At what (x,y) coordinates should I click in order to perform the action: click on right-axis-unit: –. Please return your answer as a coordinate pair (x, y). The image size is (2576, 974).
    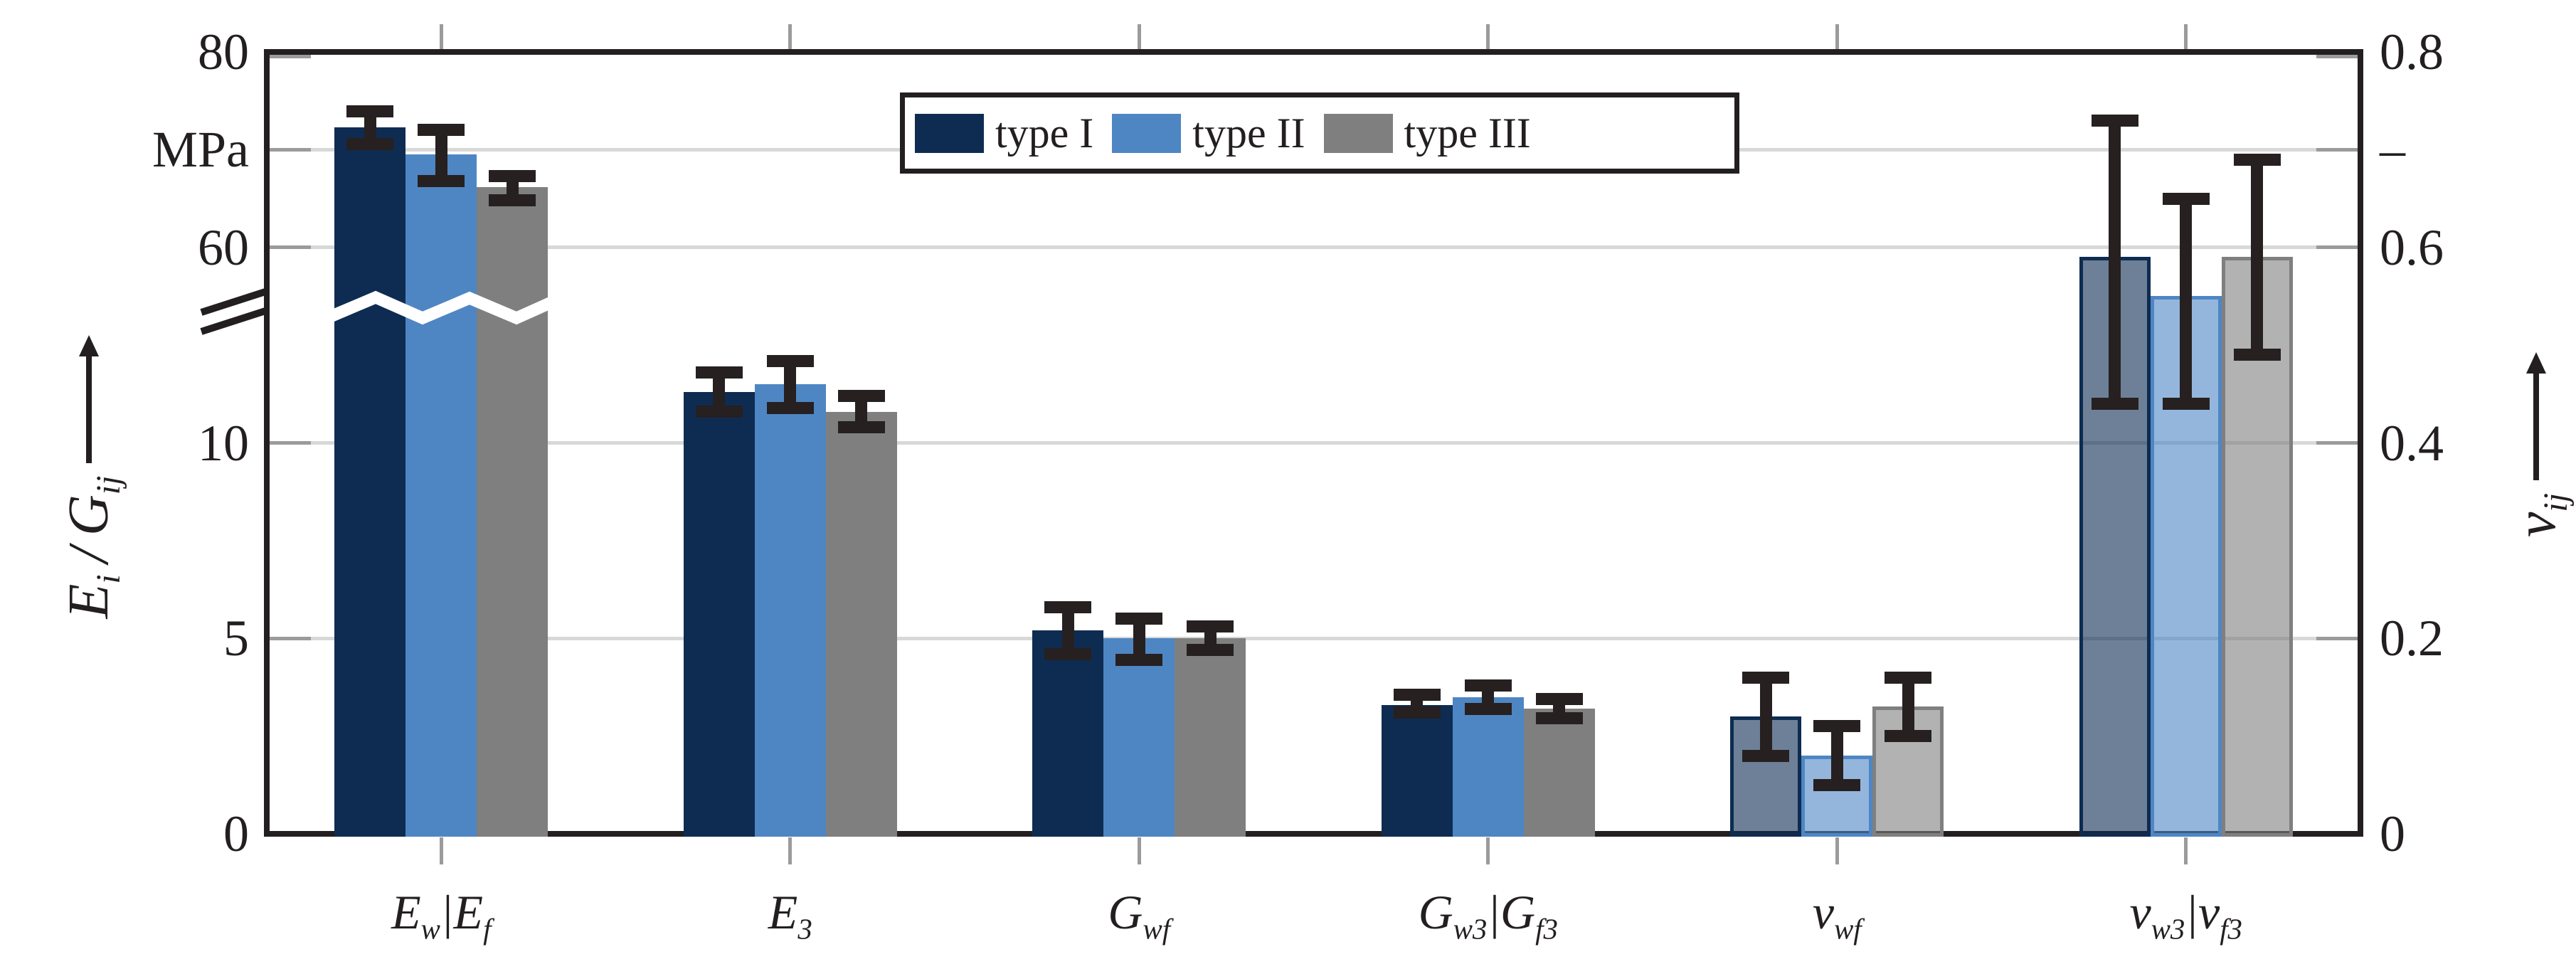
    Looking at the image, I should click on (2392, 149).